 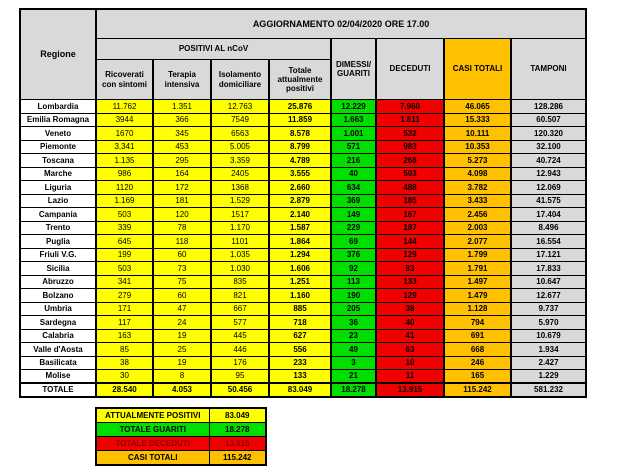 I want to click on dimessi-guariti-cell: 376, so click(x=353, y=254).